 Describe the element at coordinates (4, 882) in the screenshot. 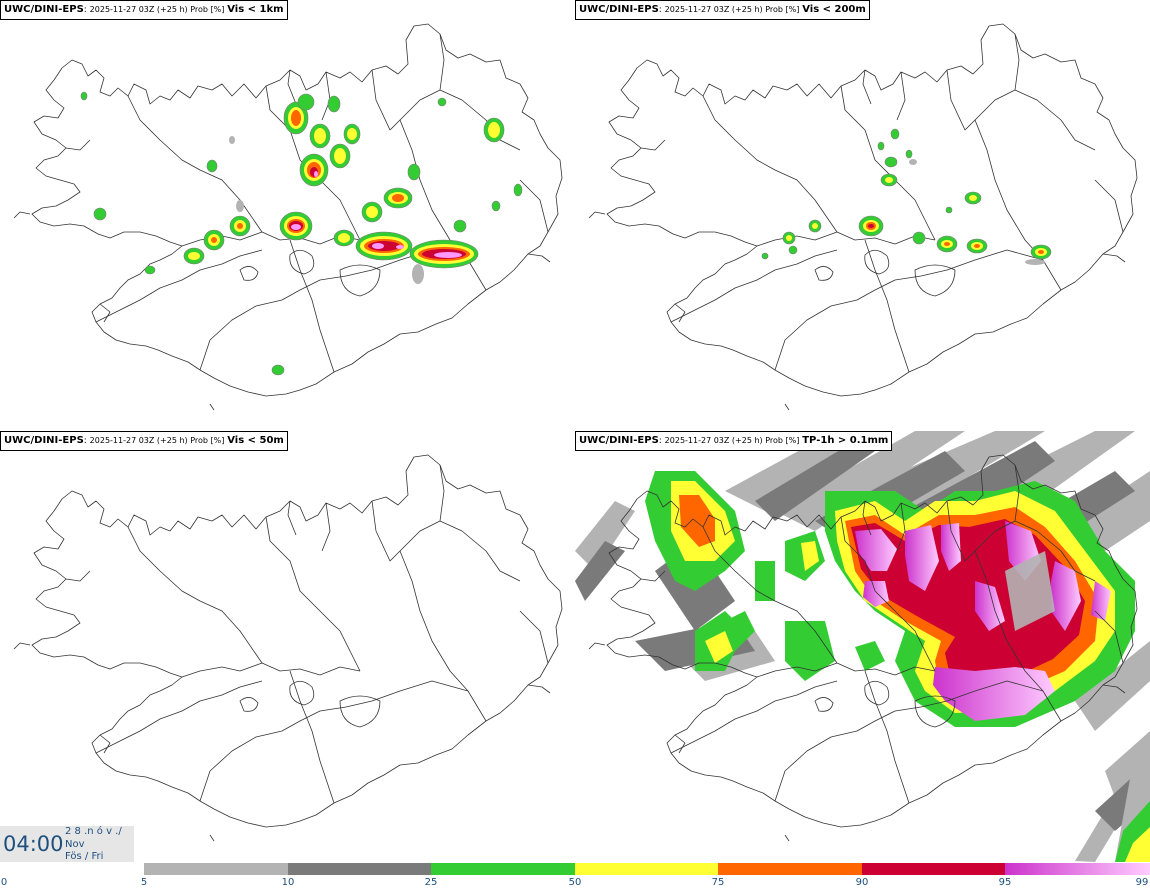

I see `colorbar-tick: 0` at that location.